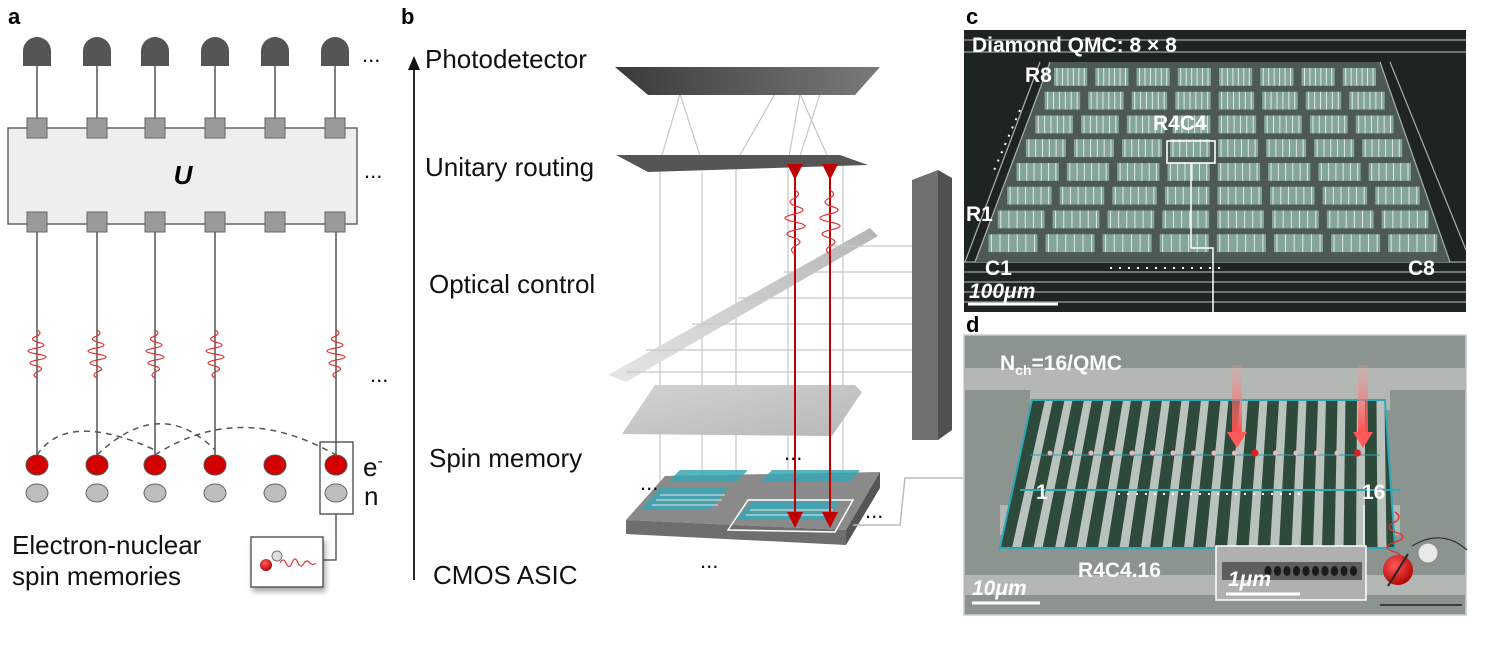 The width and height of the screenshot is (1491, 645). What do you see at coordinates (1421, 268) in the screenshot?
I see `col-label-c8: C8` at bounding box center [1421, 268].